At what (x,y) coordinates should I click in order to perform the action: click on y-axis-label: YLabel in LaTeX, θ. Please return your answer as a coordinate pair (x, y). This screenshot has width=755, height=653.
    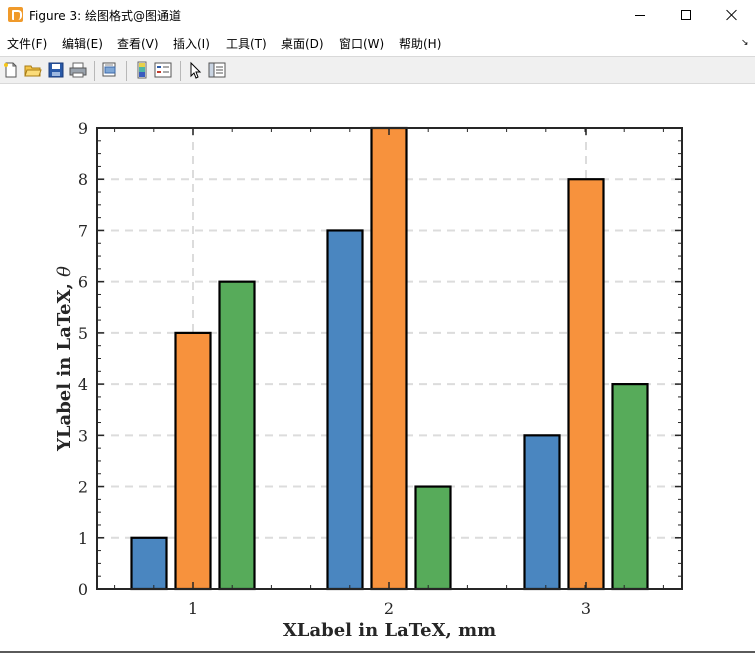
    Looking at the image, I should click on (64, 359).